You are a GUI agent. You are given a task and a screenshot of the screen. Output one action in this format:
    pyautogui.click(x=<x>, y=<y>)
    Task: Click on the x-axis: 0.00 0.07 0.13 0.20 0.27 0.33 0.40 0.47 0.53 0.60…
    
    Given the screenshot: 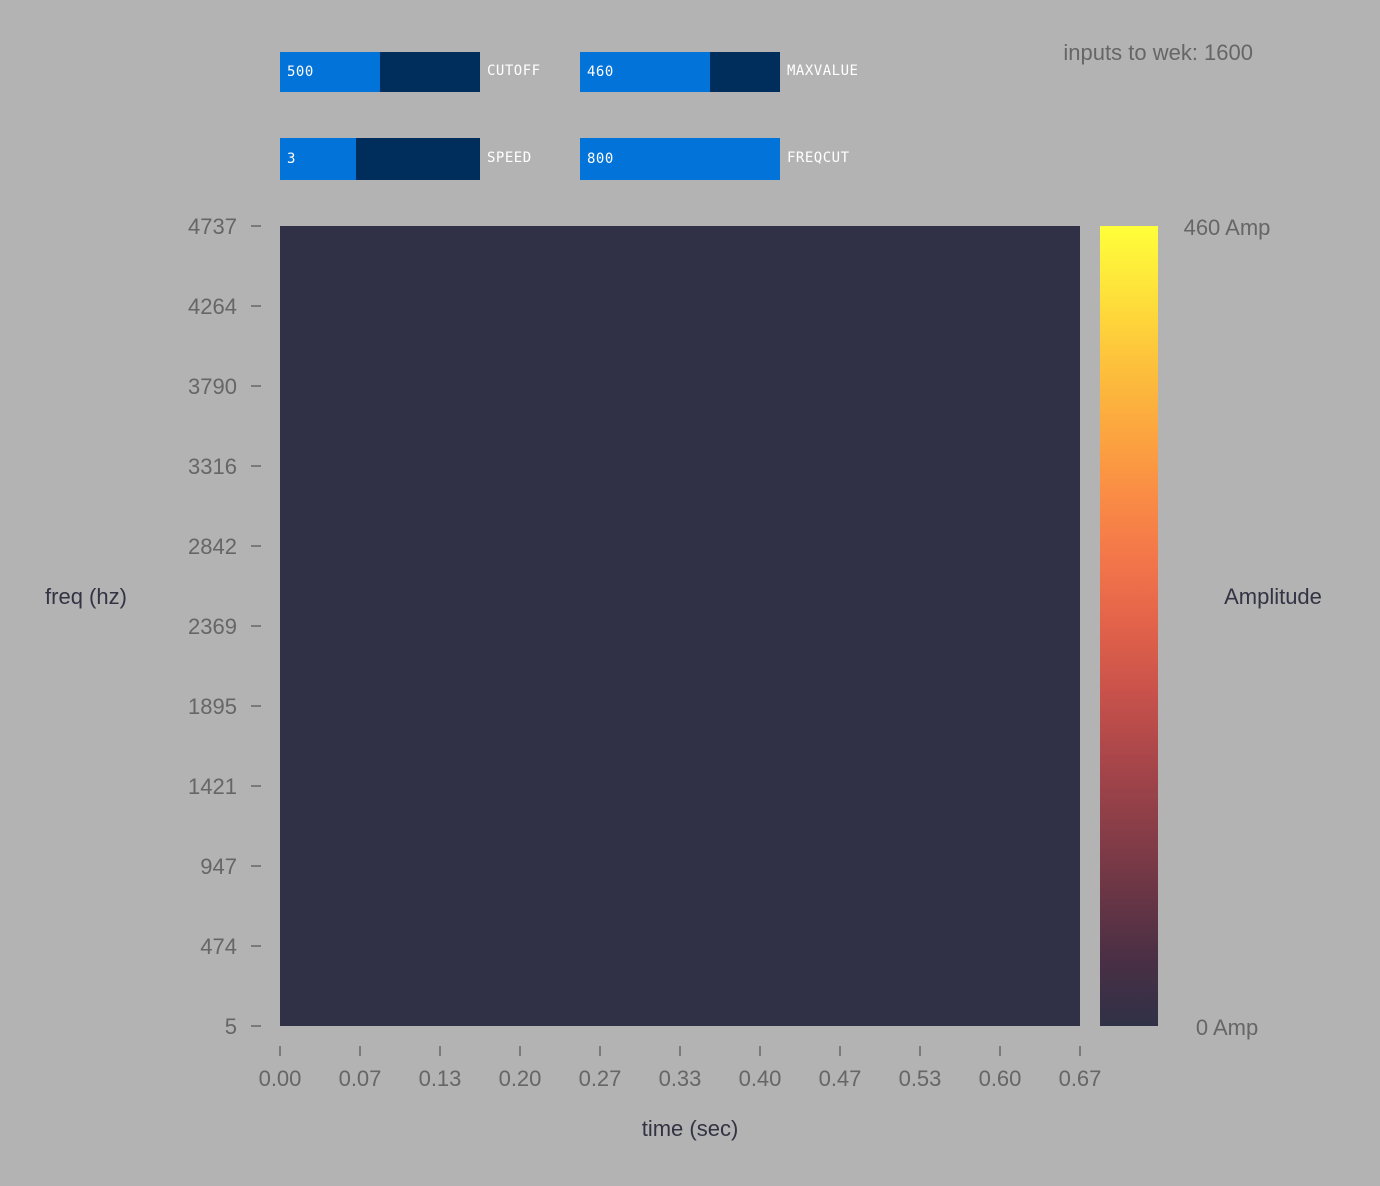 What is the action you would take?
    pyautogui.click(x=680, y=1068)
    